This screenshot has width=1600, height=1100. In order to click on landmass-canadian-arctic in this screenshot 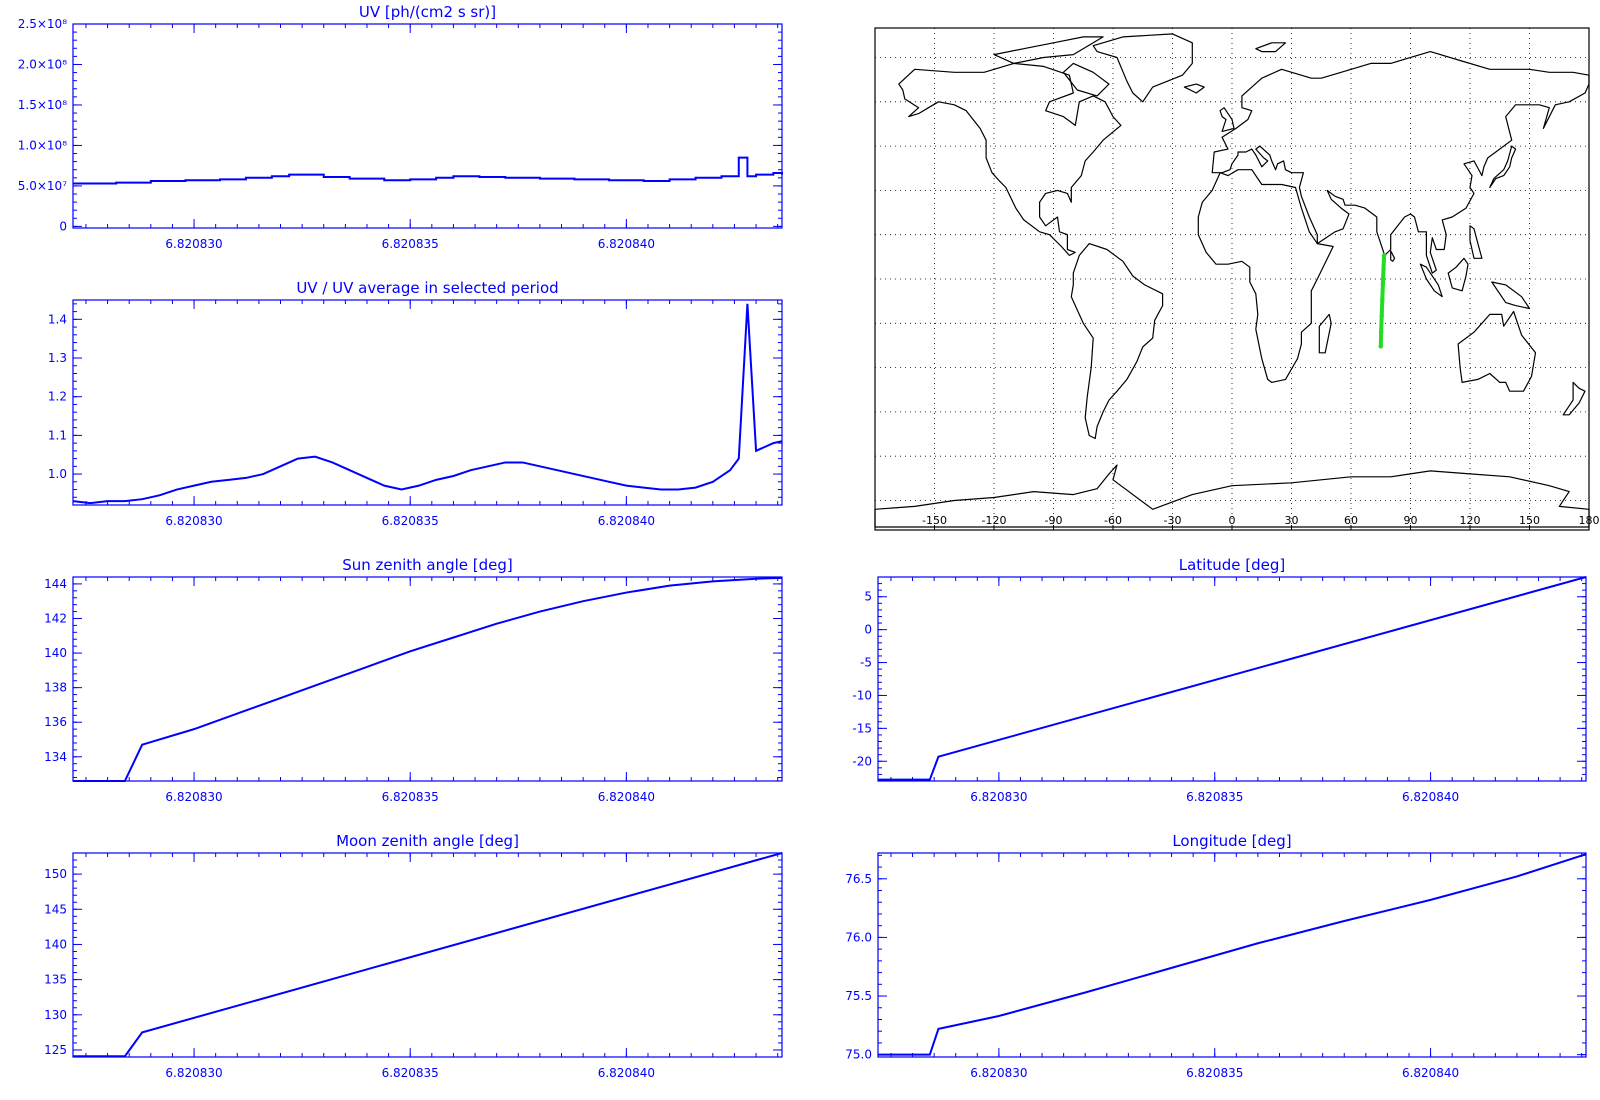, I will do `click(1048, 50)`.